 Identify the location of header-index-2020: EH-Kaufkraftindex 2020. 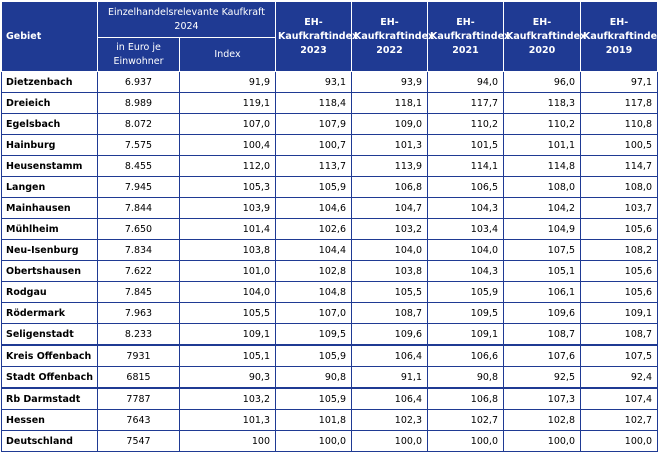
(544, 36).